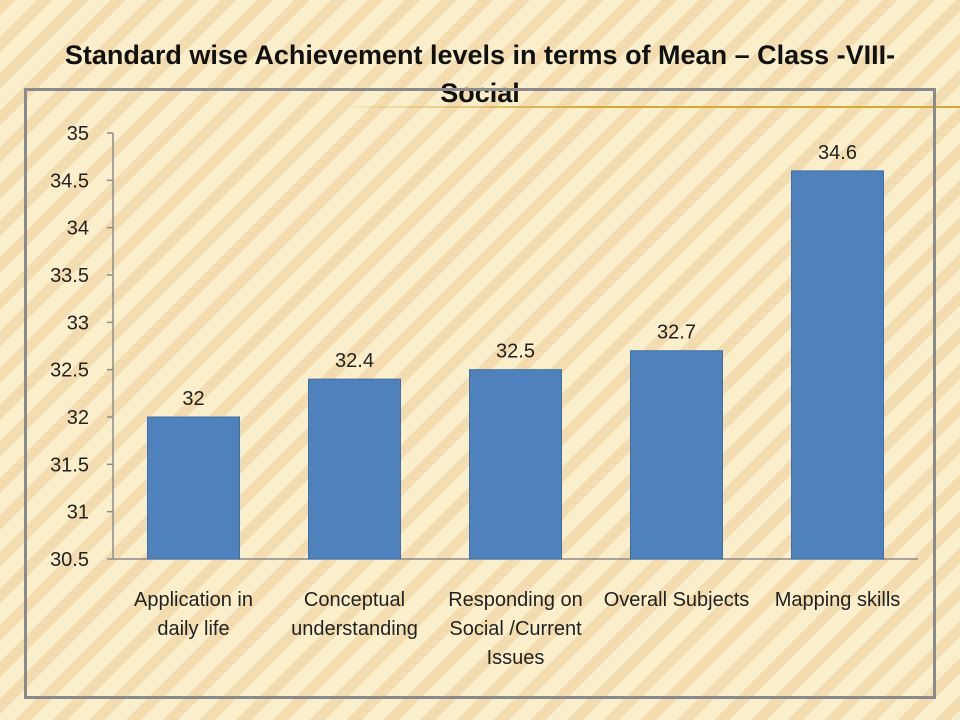  What do you see at coordinates (193, 614) in the screenshot?
I see `x-tick-label: Application in daily life` at bounding box center [193, 614].